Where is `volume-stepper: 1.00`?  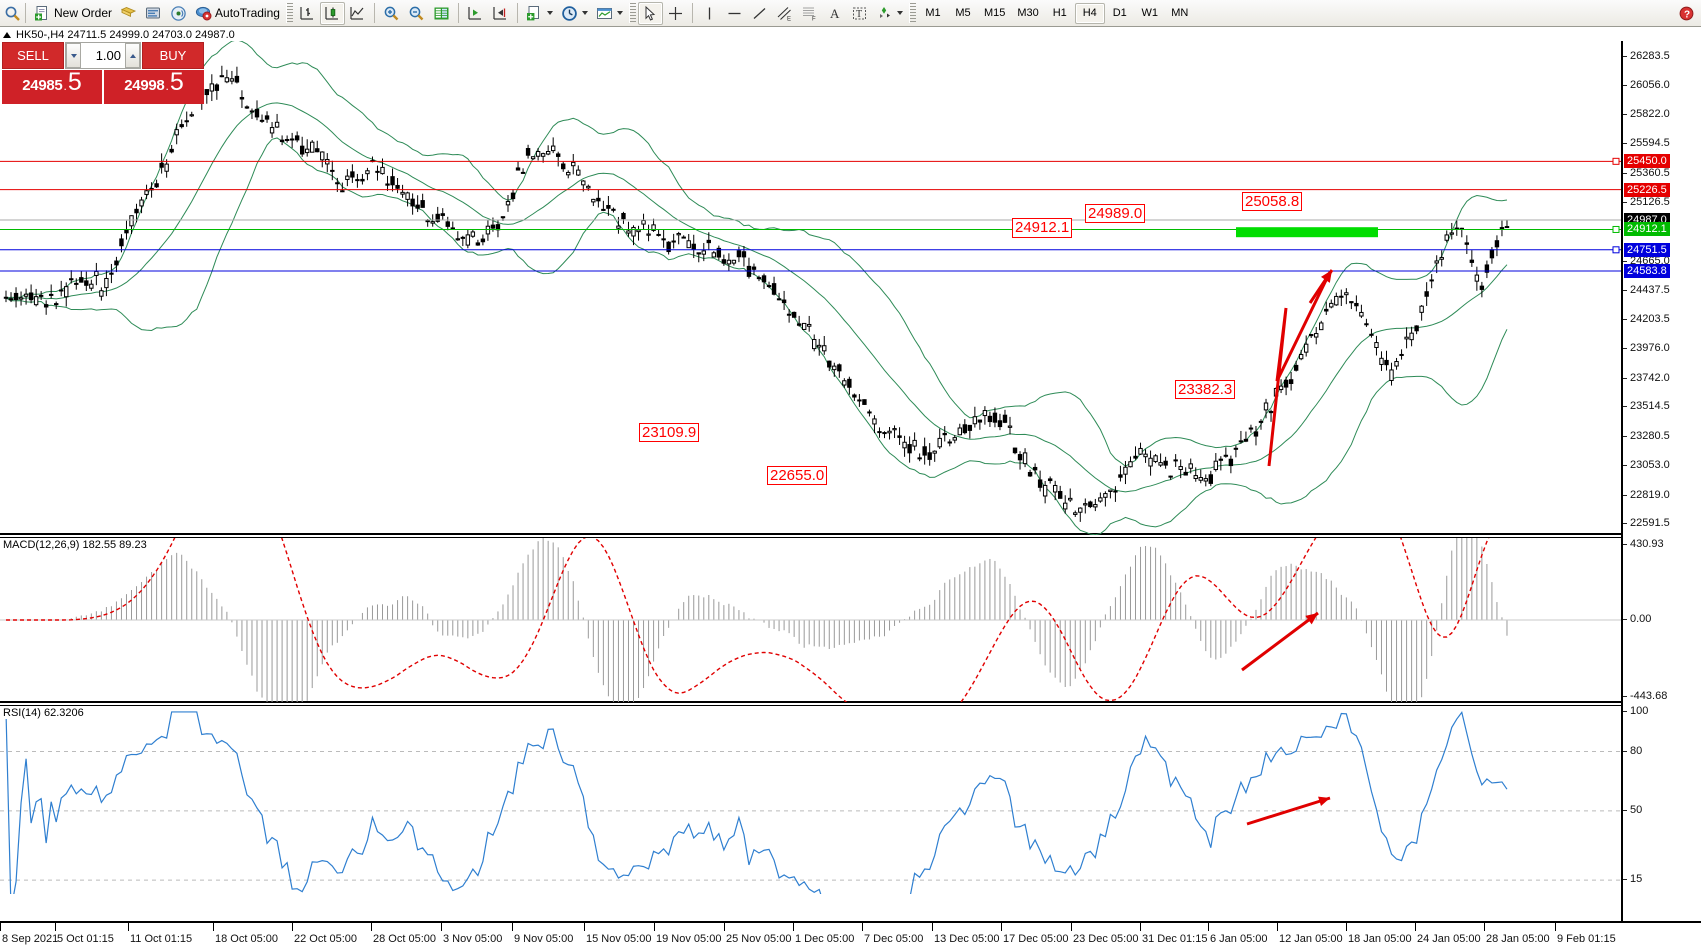
volume-stepper: 1.00 is located at coordinates (103, 55).